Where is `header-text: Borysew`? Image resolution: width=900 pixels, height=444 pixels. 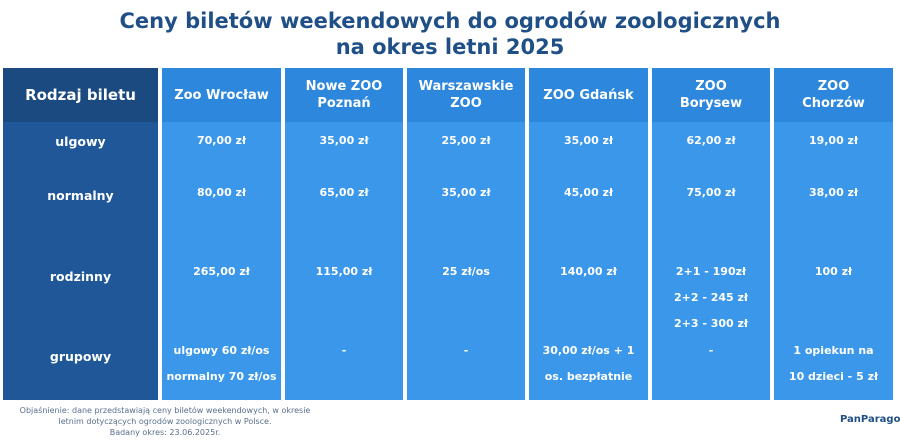 header-text: Borysew is located at coordinates (711, 103).